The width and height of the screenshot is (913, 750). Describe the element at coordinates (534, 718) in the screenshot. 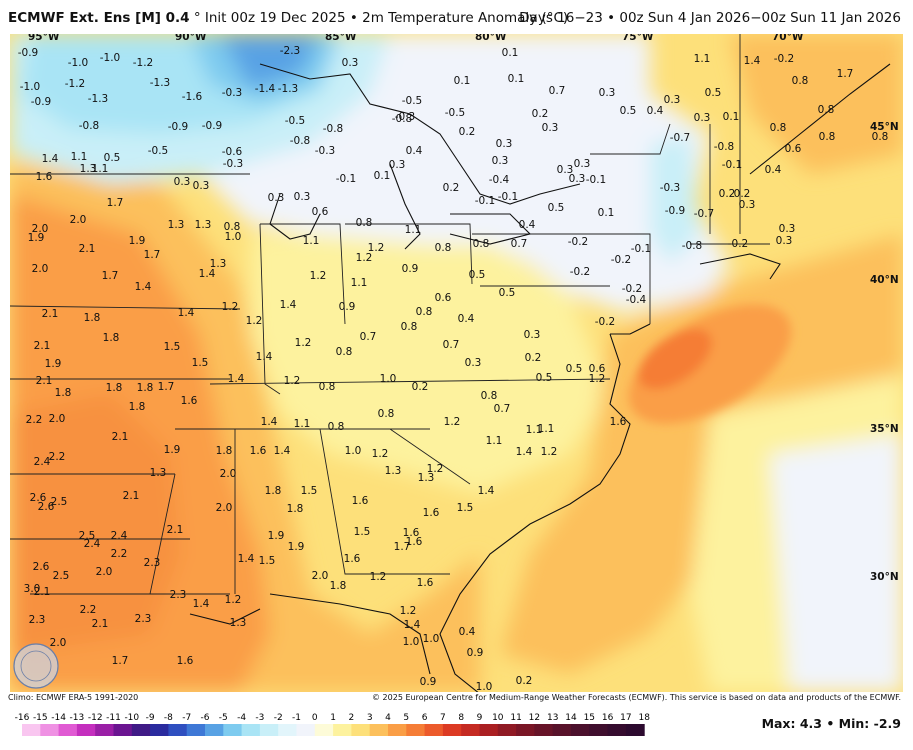

I see `colorbar-tick-label: 12` at that location.